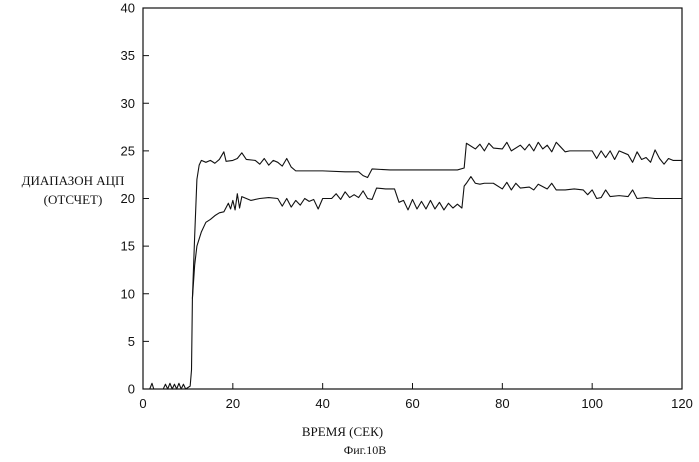  What do you see at coordinates (131, 341) in the screenshot?
I see `y-tick-label: 5` at bounding box center [131, 341].